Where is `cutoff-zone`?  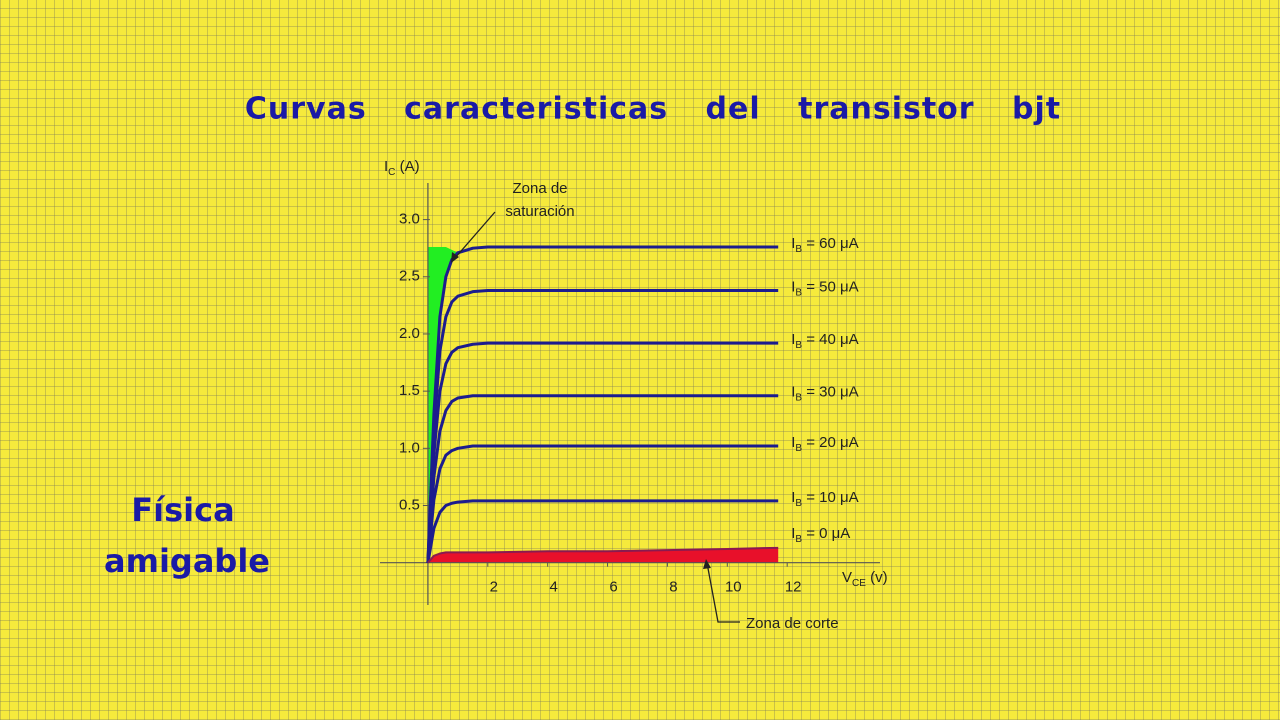 cutoff-zone is located at coordinates (603, 555).